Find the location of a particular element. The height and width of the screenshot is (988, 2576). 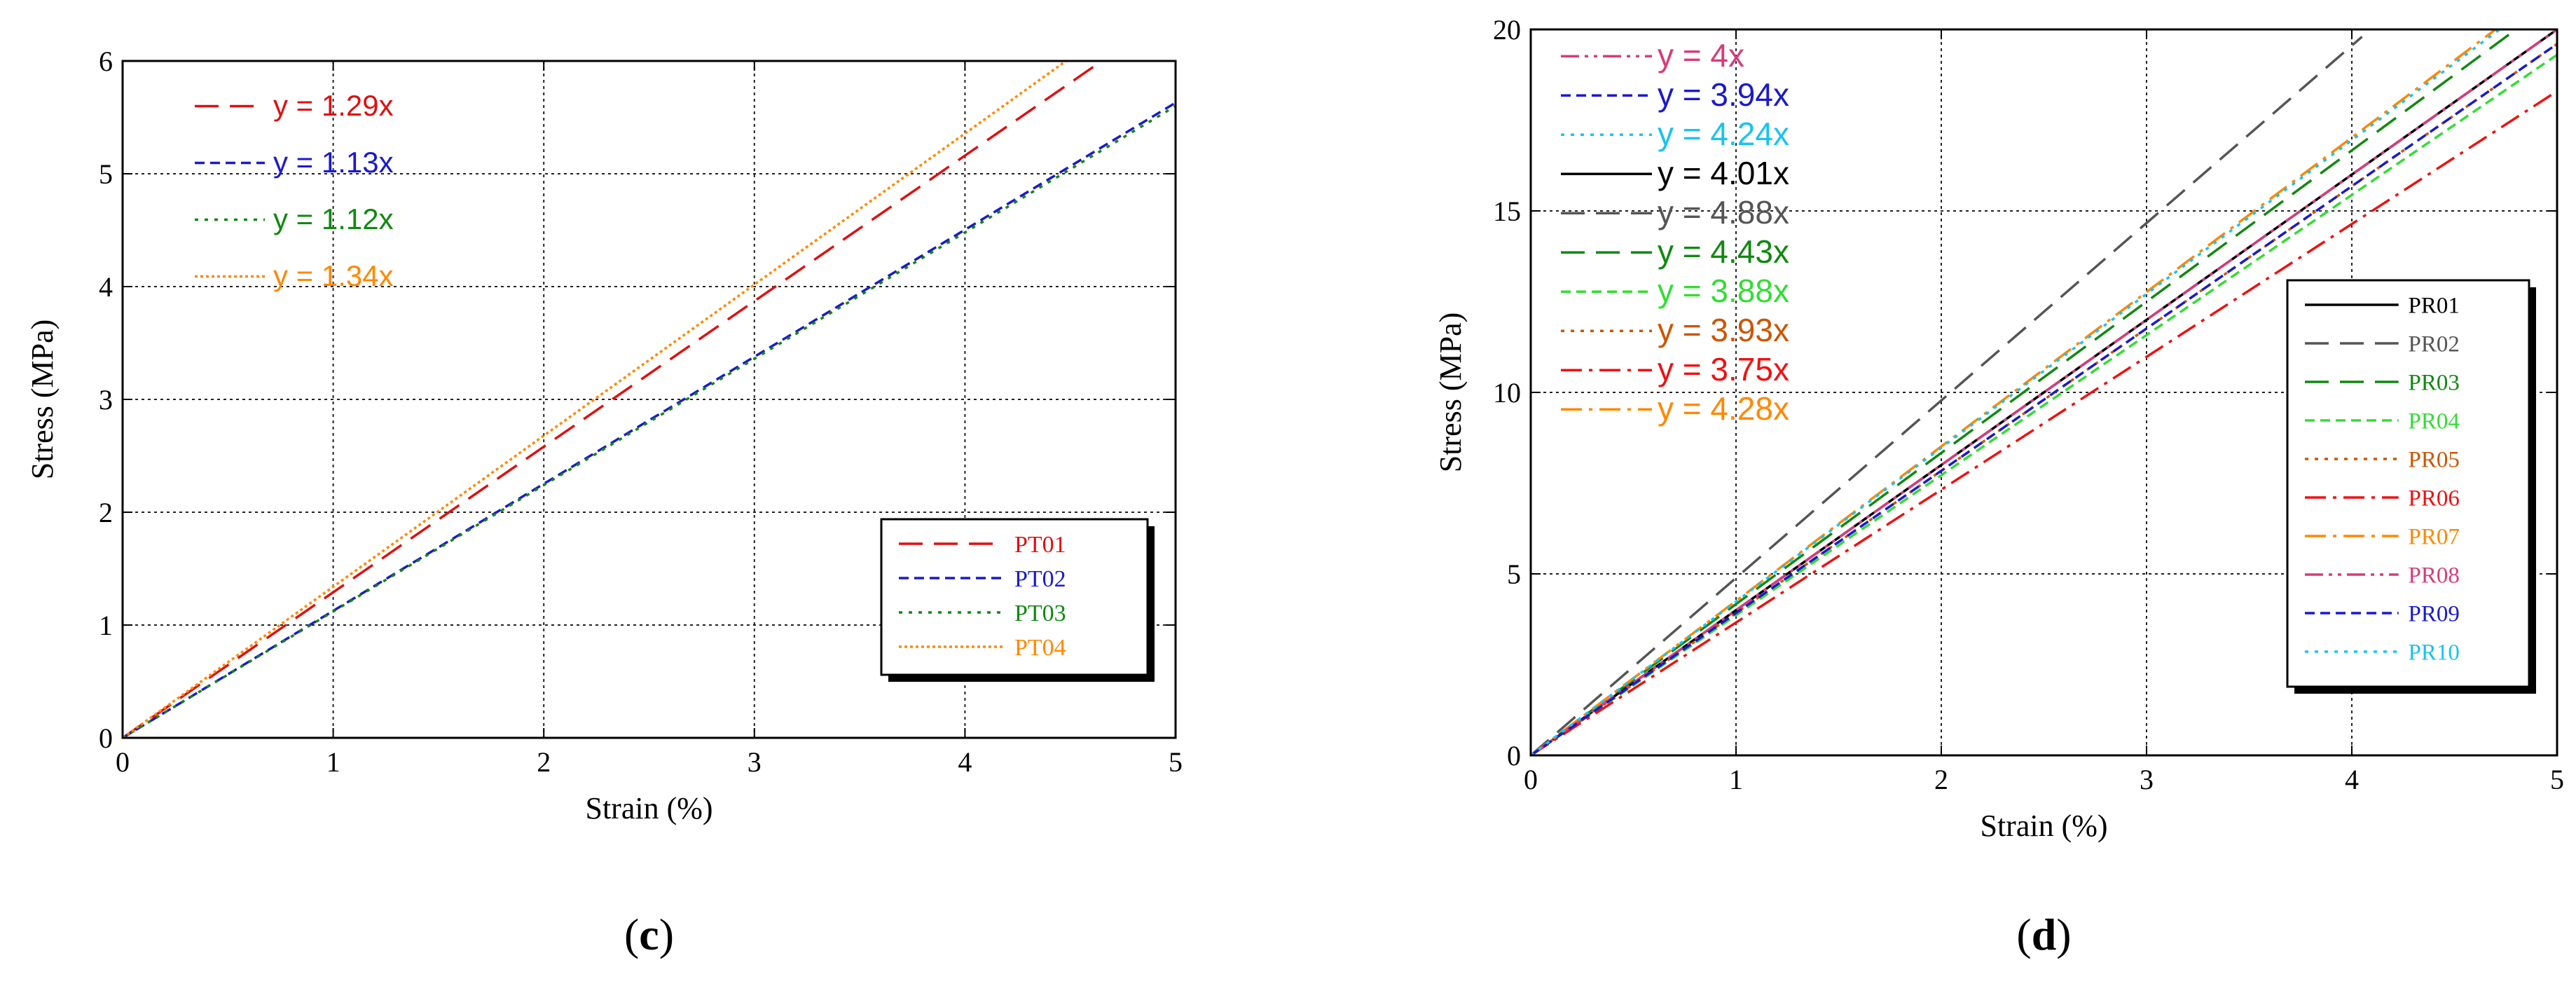

fit-equation-label: y = 1.34x is located at coordinates (333, 275).